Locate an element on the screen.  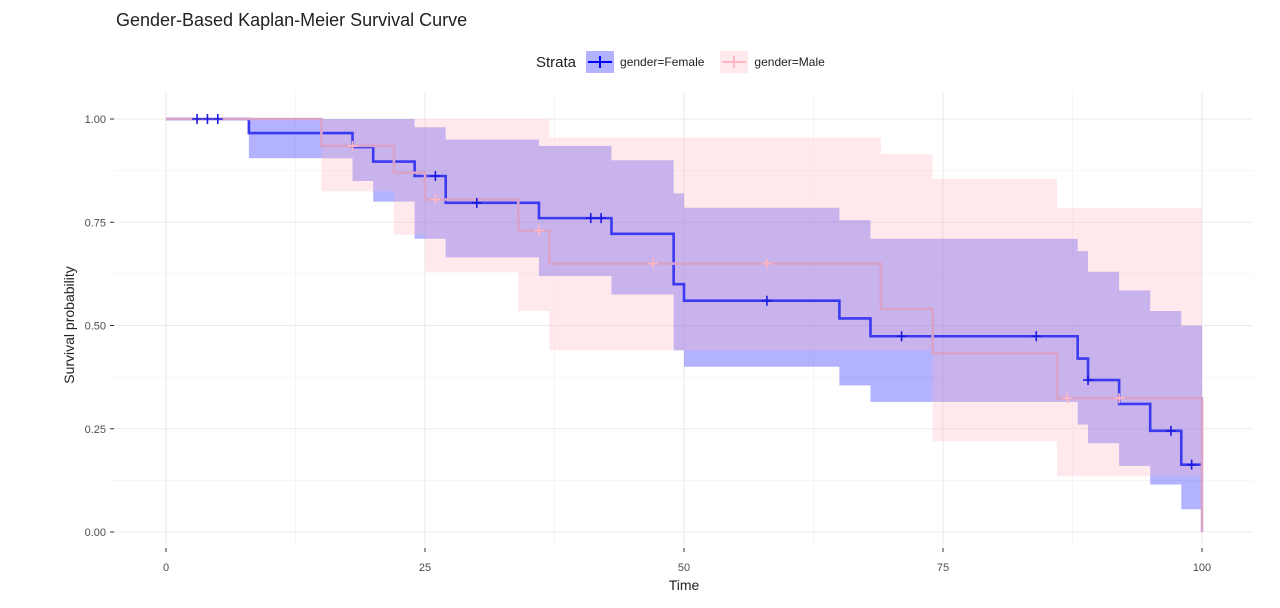
x-tick-label: 25 is located at coordinates (425, 568).